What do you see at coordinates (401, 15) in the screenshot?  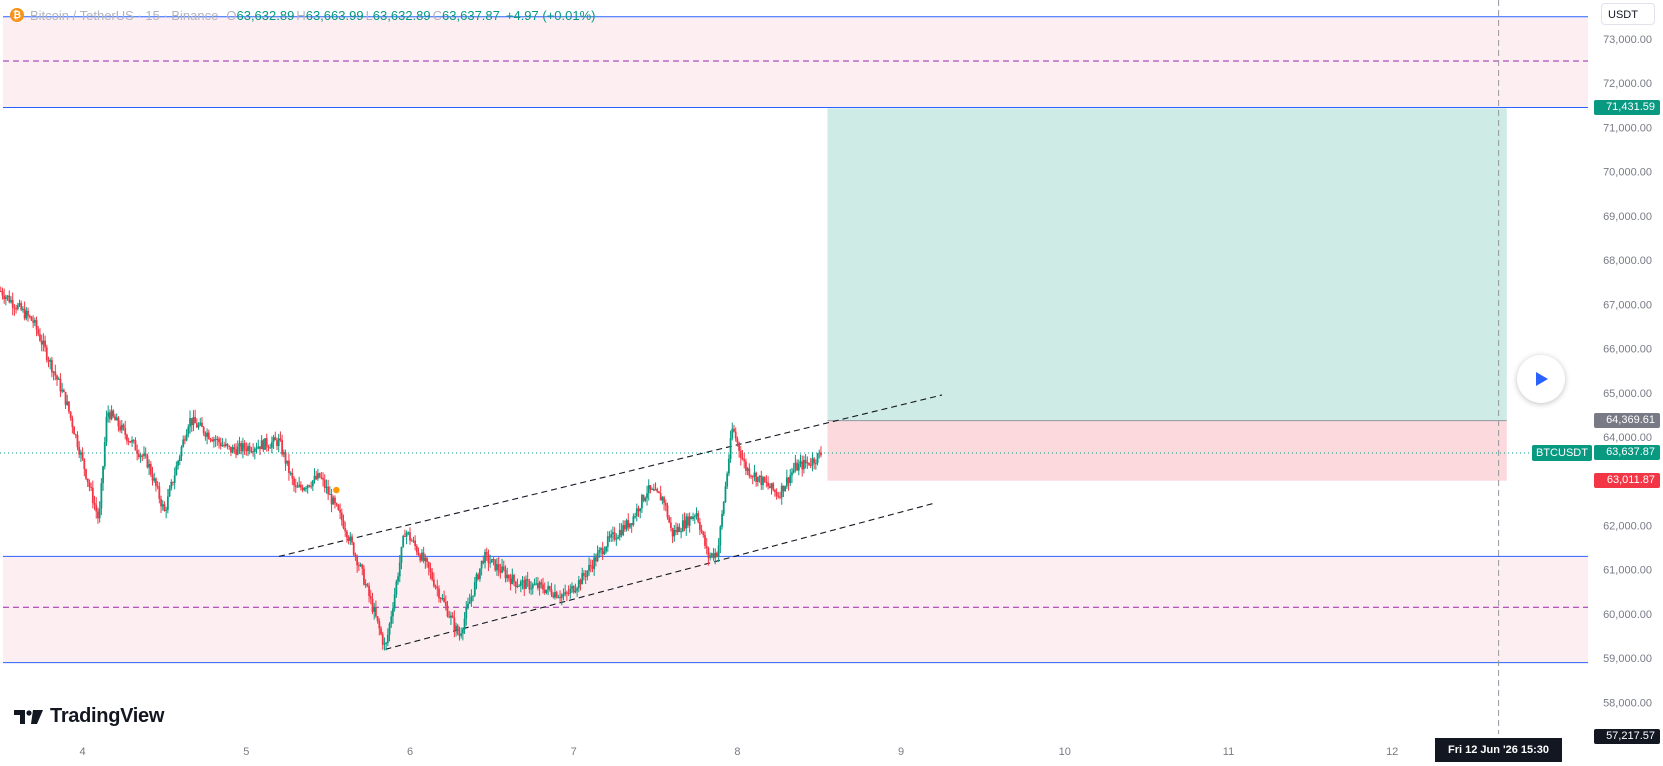 I see `low-value: 63,632.89` at bounding box center [401, 15].